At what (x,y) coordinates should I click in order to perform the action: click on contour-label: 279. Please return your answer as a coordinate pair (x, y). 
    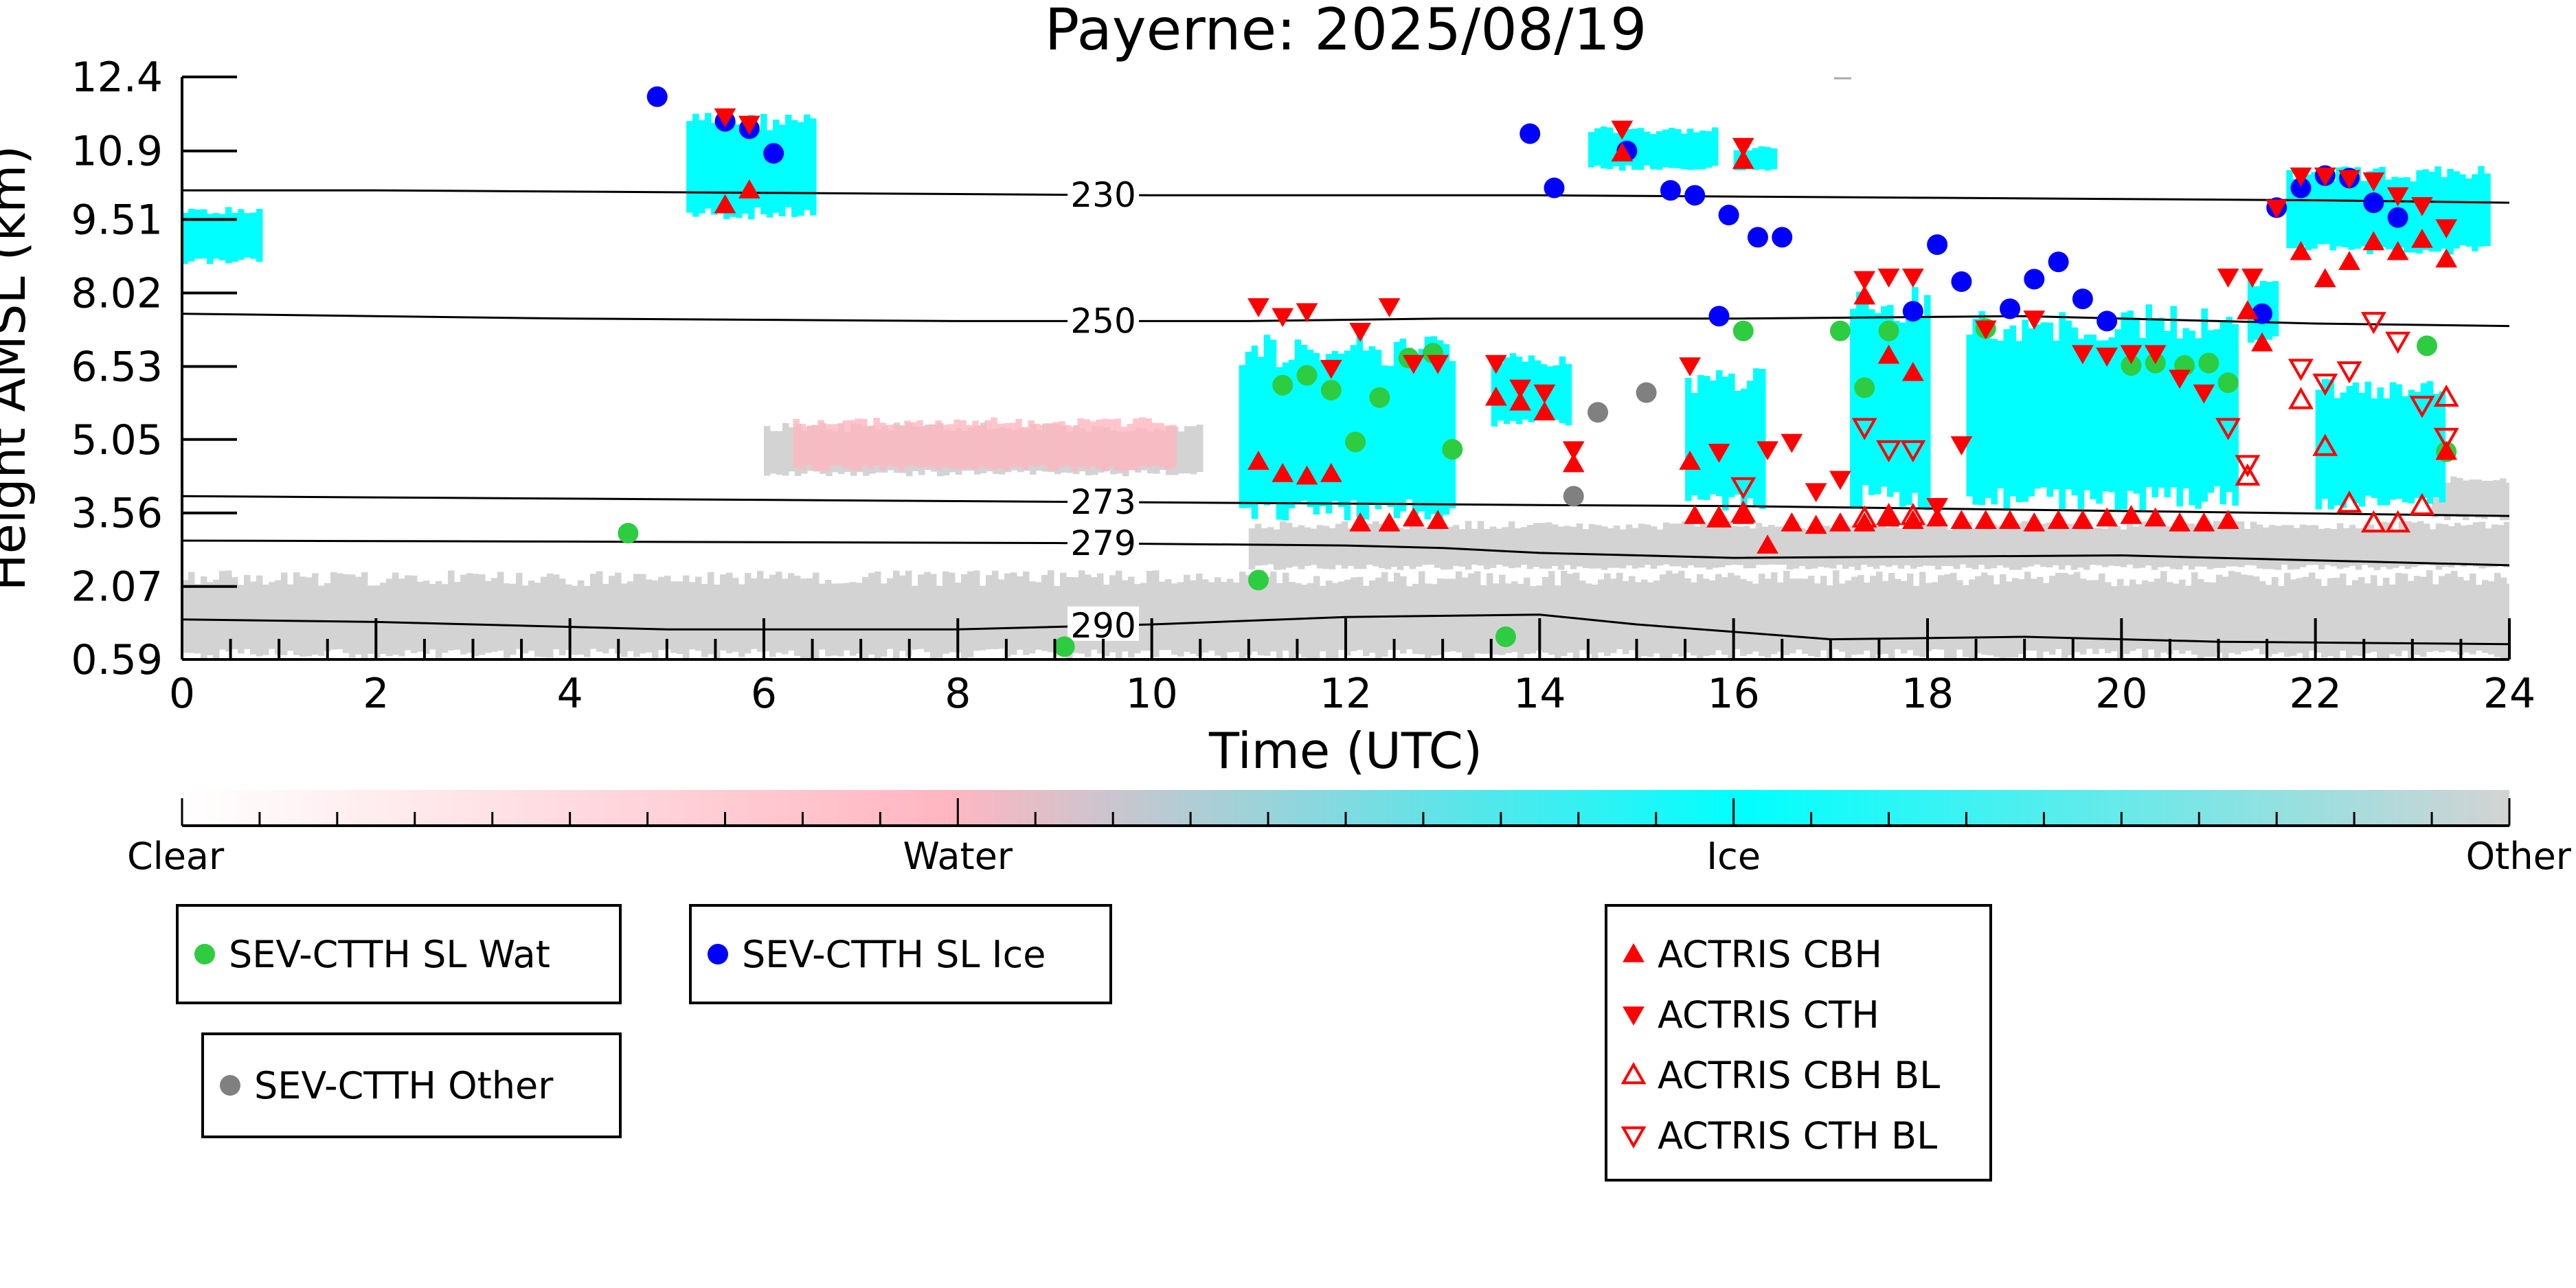
    Looking at the image, I should click on (1103, 543).